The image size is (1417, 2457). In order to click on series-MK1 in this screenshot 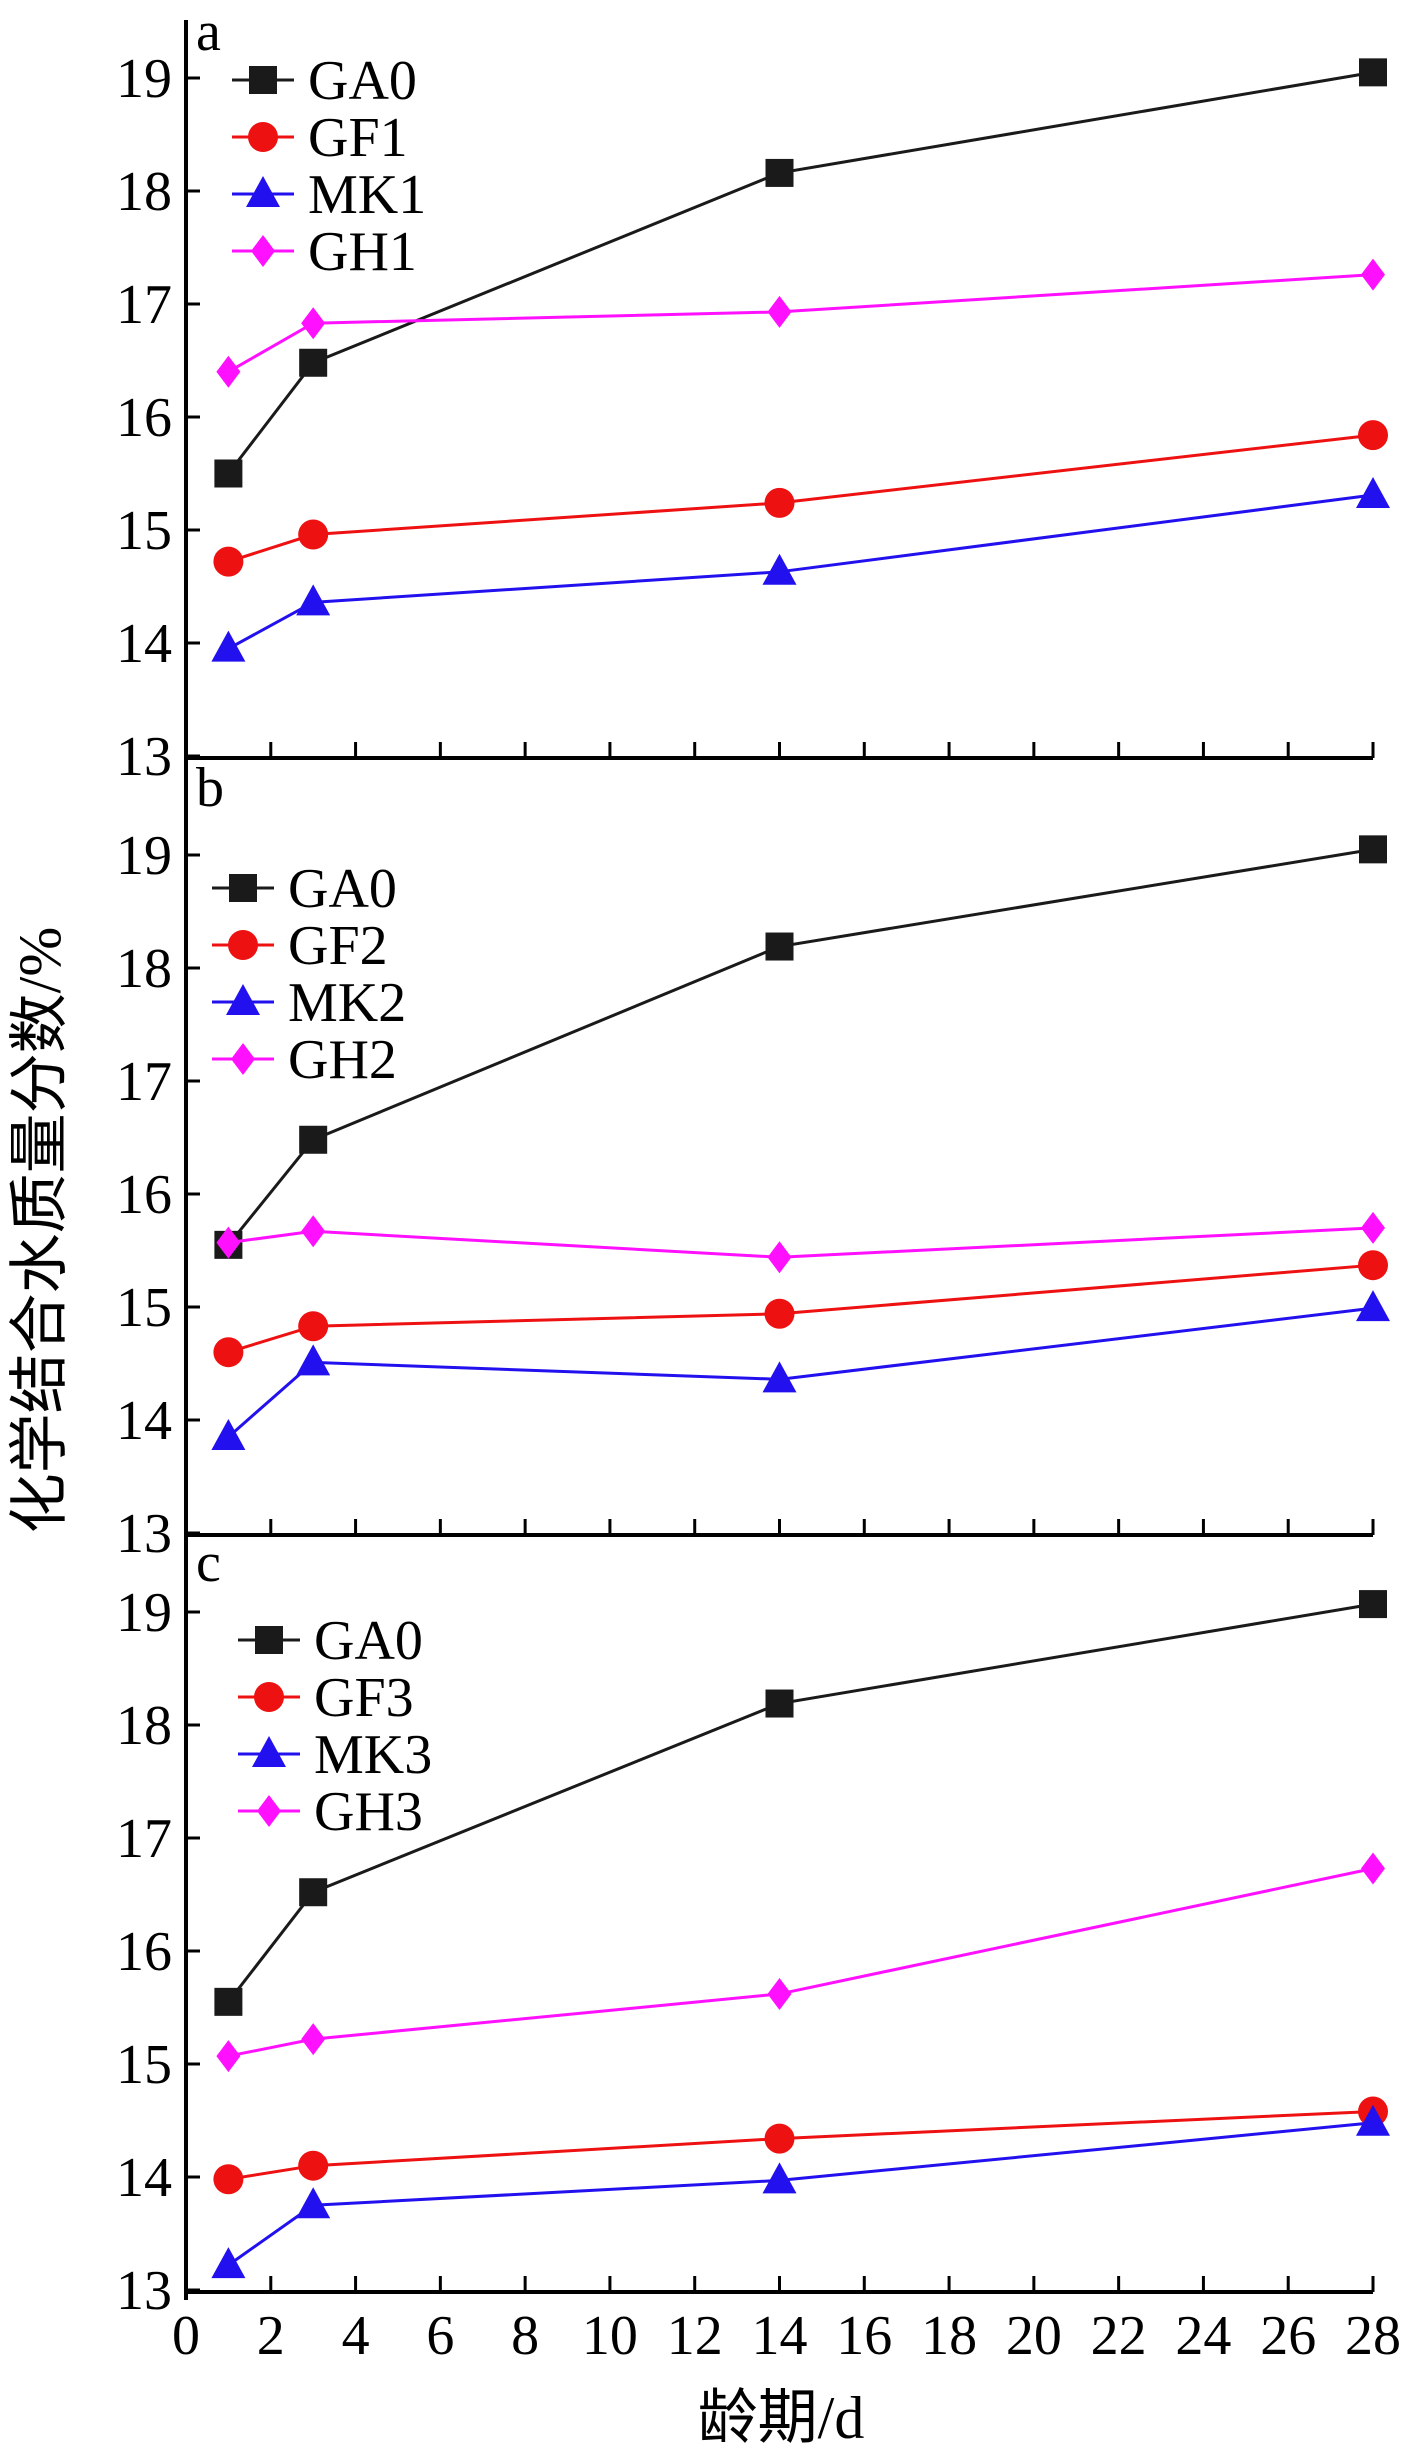, I will do `click(800, 569)`.